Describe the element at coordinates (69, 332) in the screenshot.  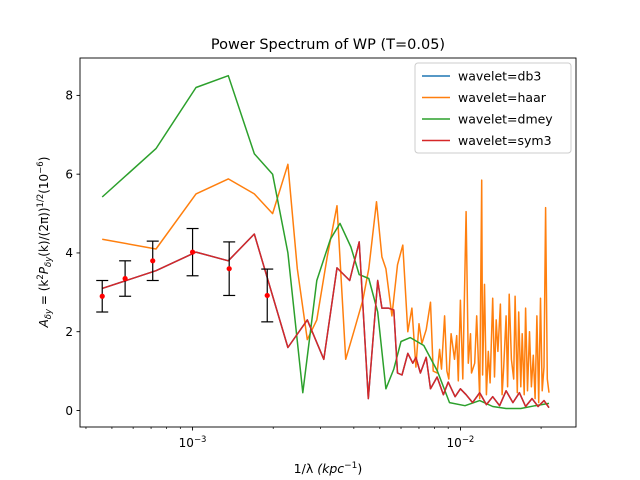
I see `y-tick-label: 2` at that location.